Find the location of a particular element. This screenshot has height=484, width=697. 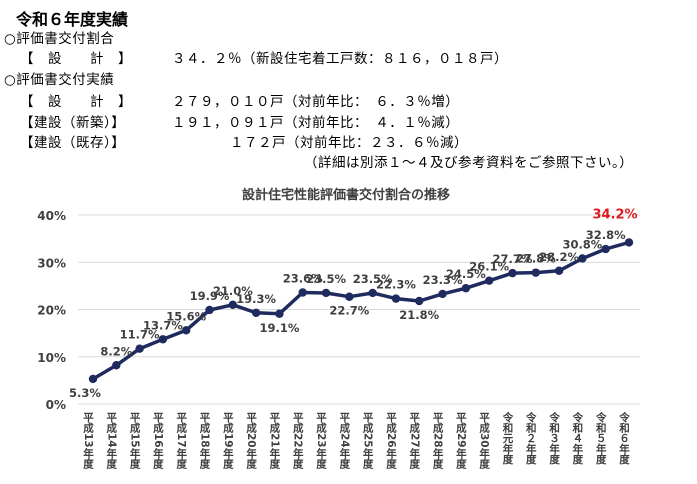

data-label: 27.7% is located at coordinates (513, 259).